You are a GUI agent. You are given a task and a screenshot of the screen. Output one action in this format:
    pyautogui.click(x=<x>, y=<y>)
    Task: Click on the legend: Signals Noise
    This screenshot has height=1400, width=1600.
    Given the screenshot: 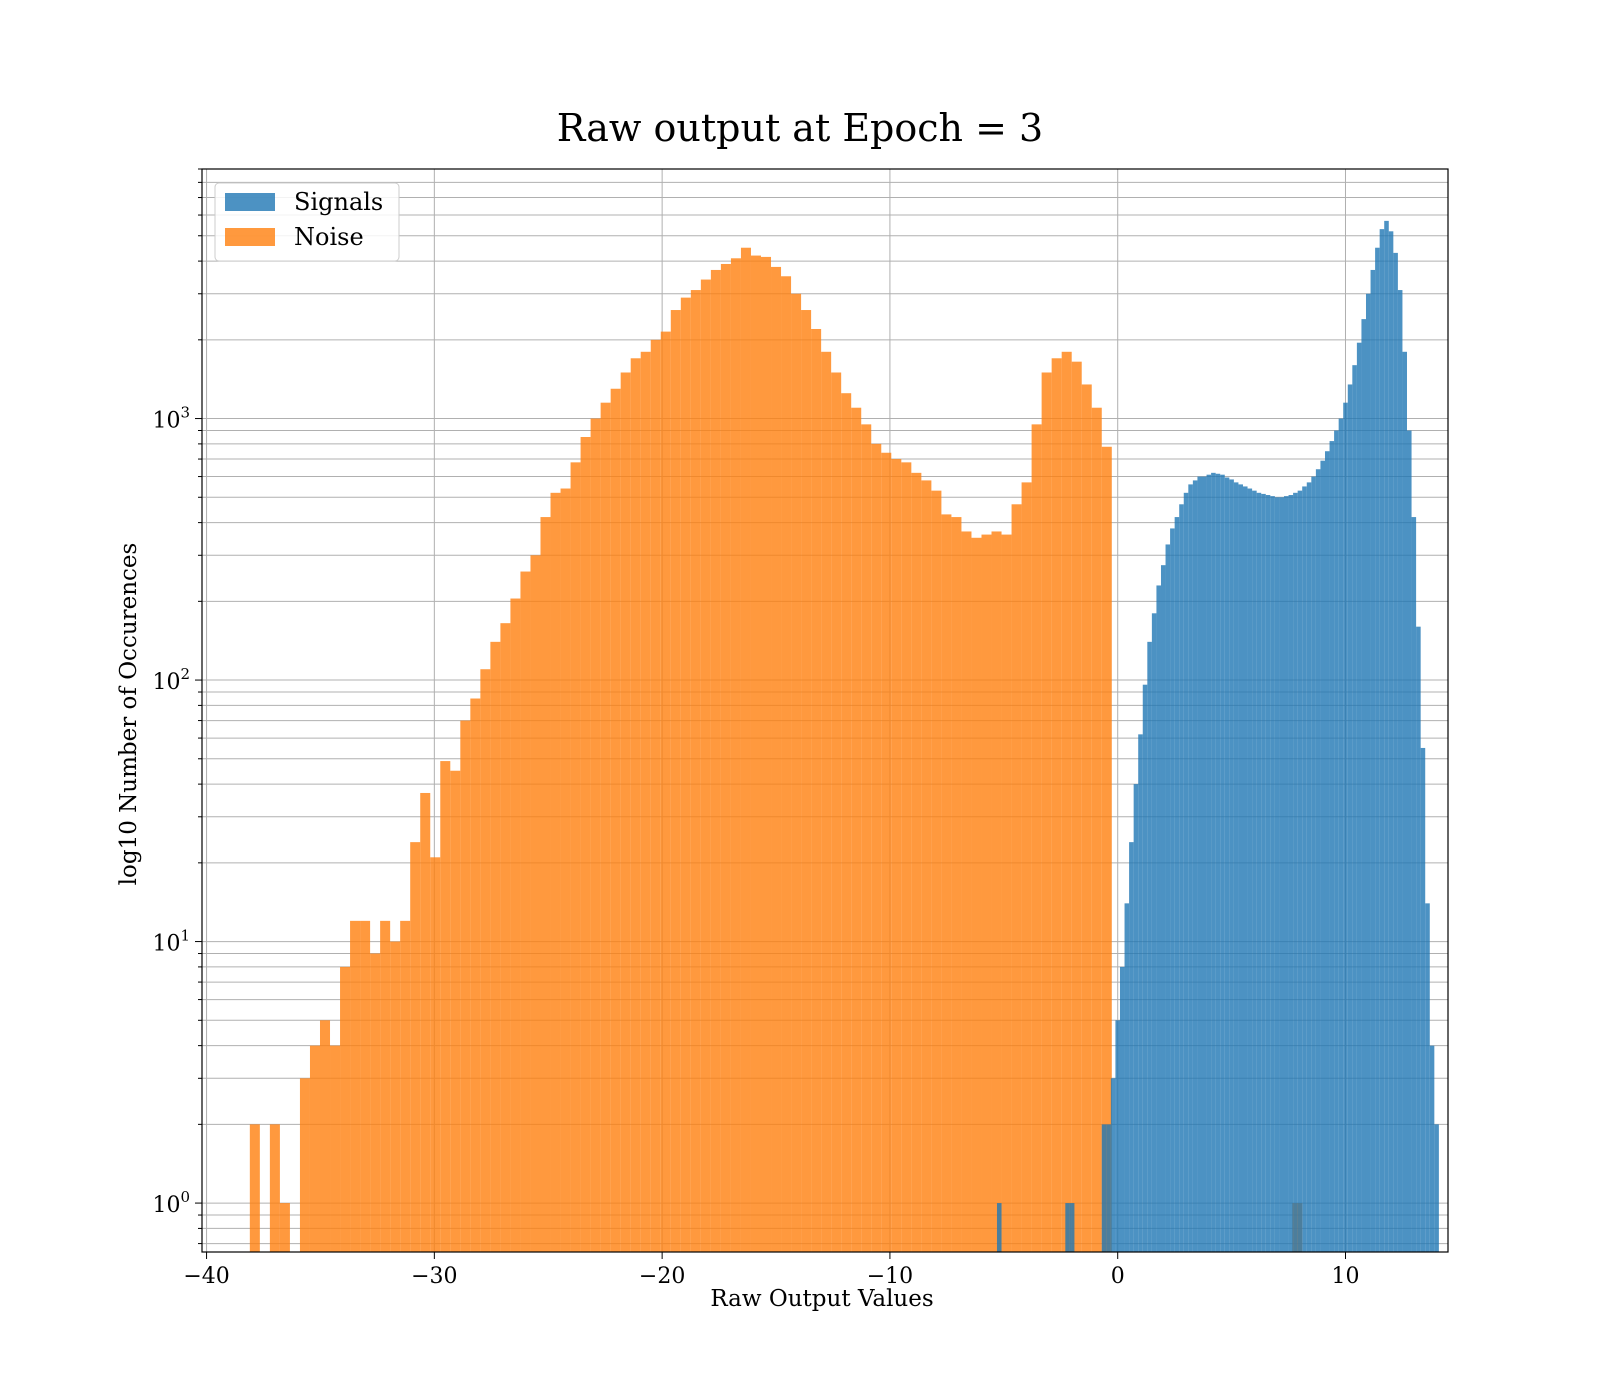 What is the action you would take?
    pyautogui.click(x=307, y=222)
    